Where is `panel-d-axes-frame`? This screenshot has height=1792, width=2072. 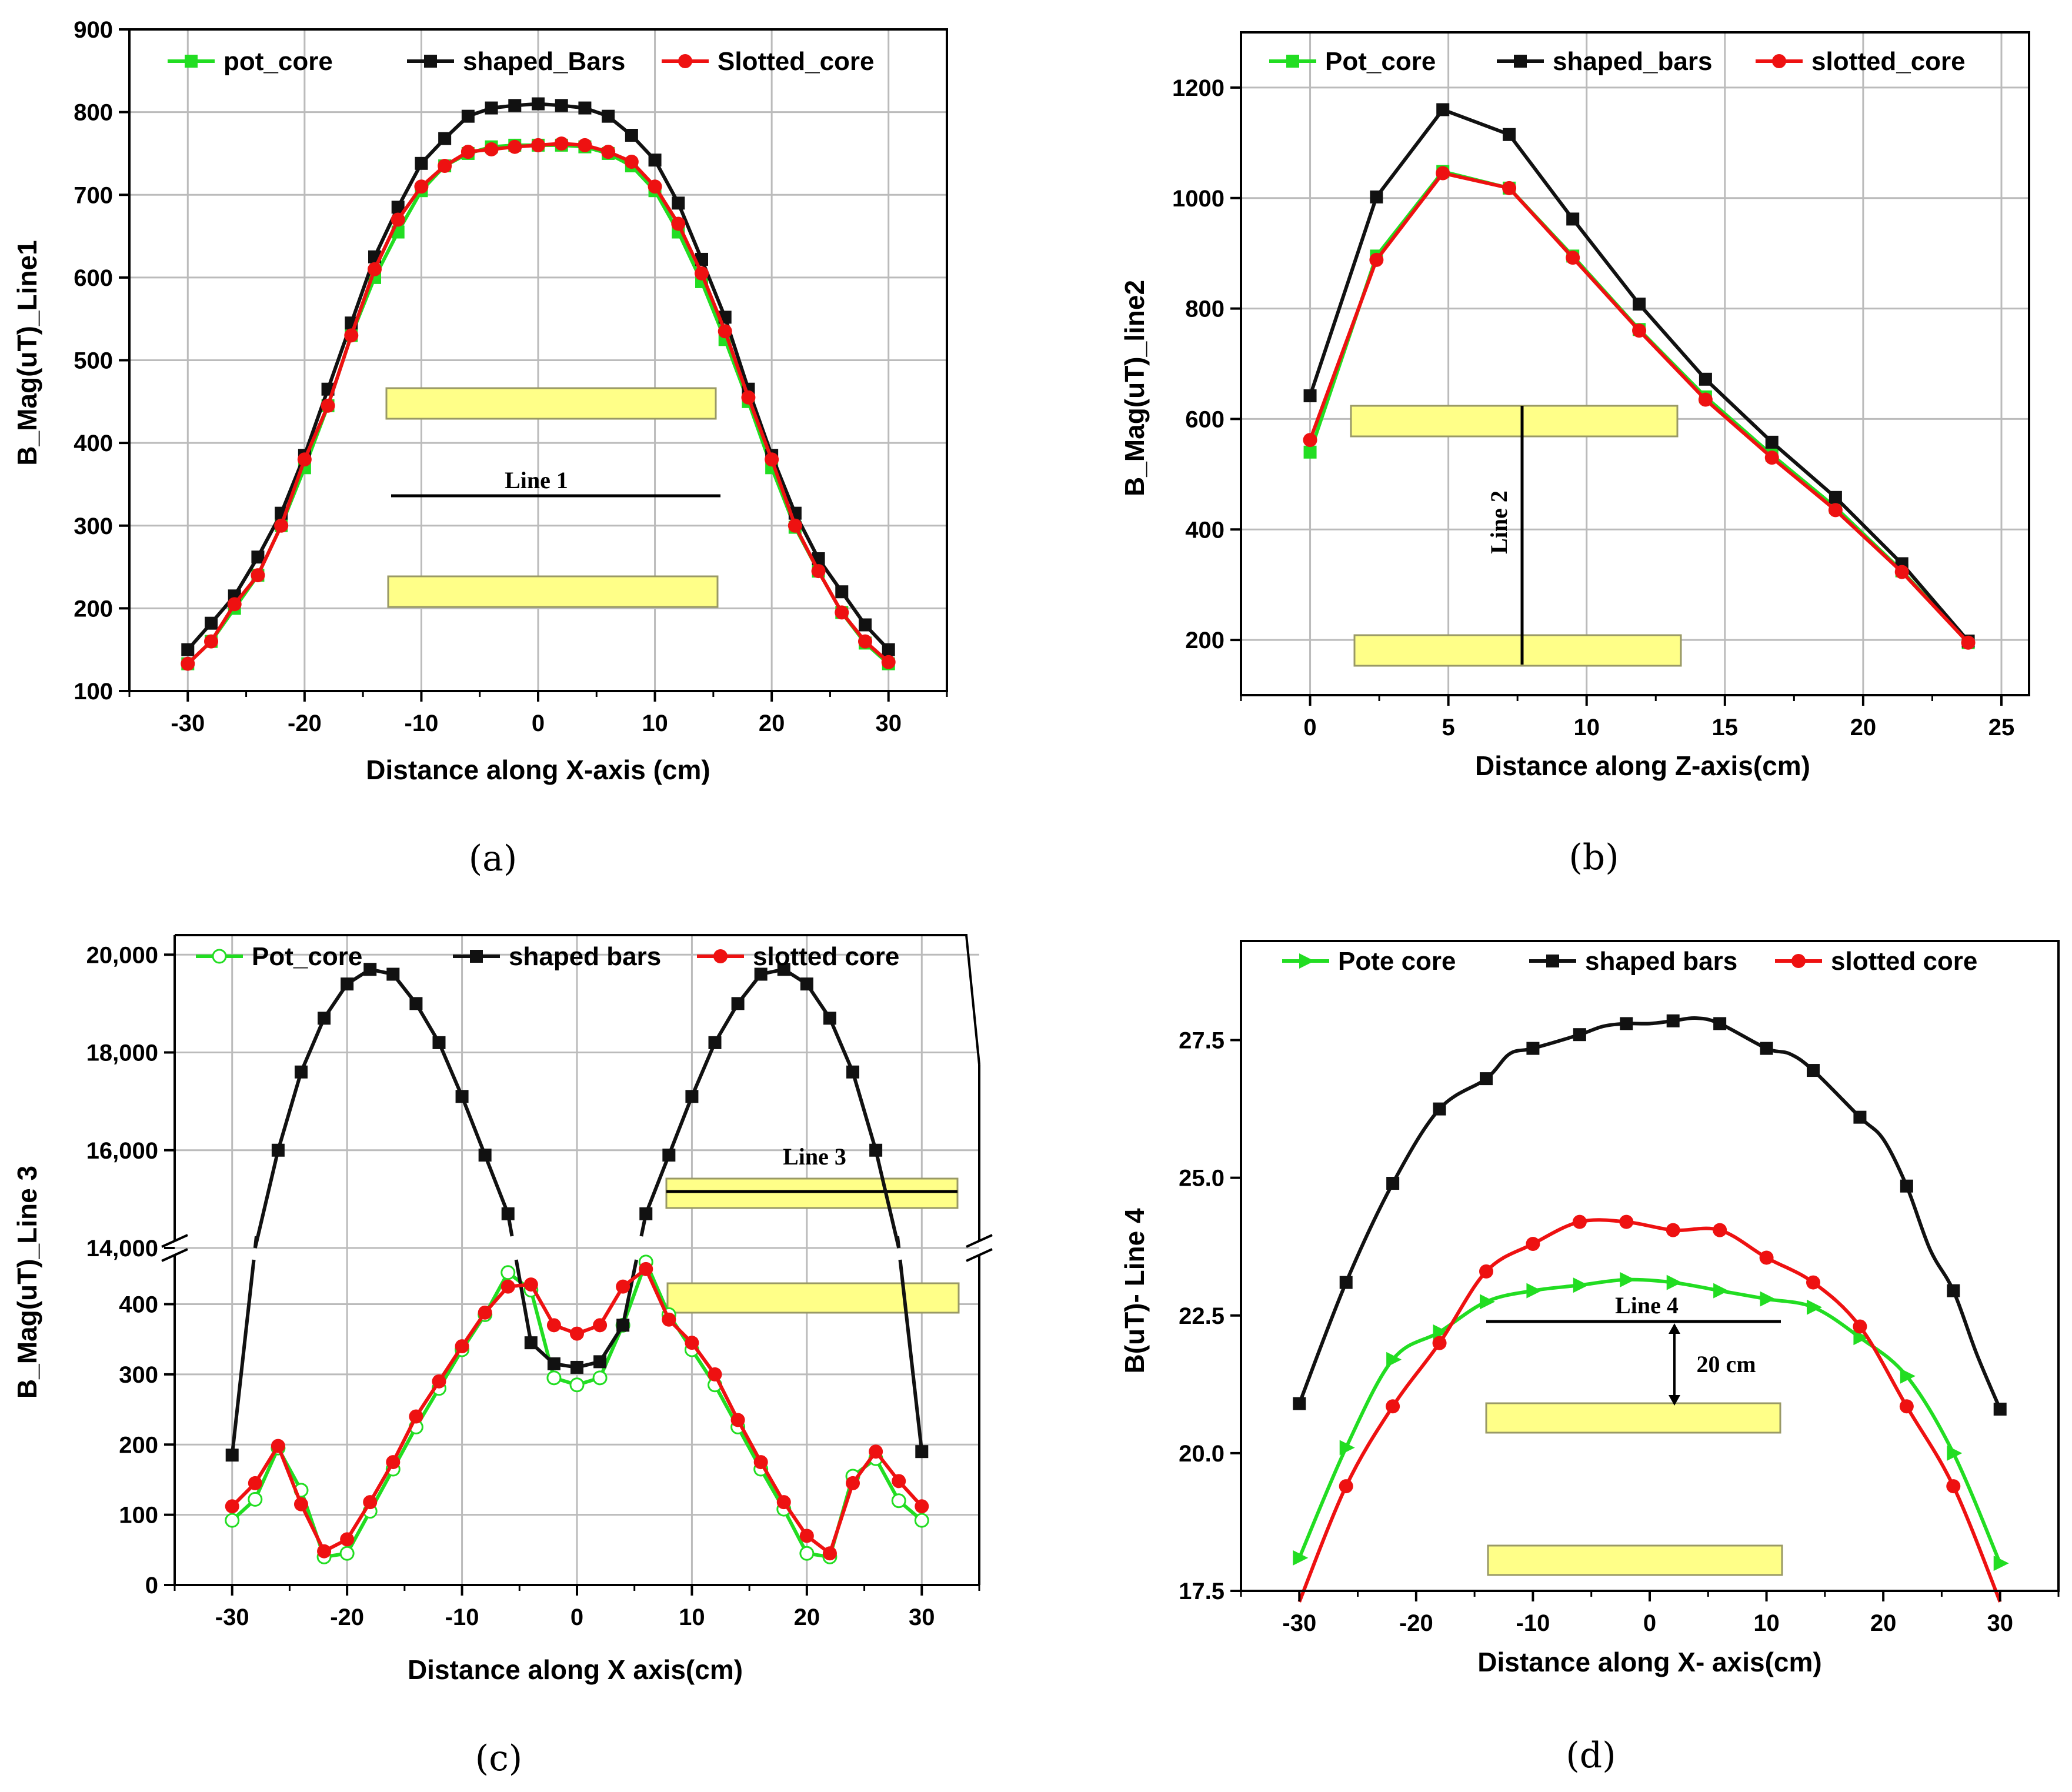
panel-d-axes-frame is located at coordinates (1650, 1266).